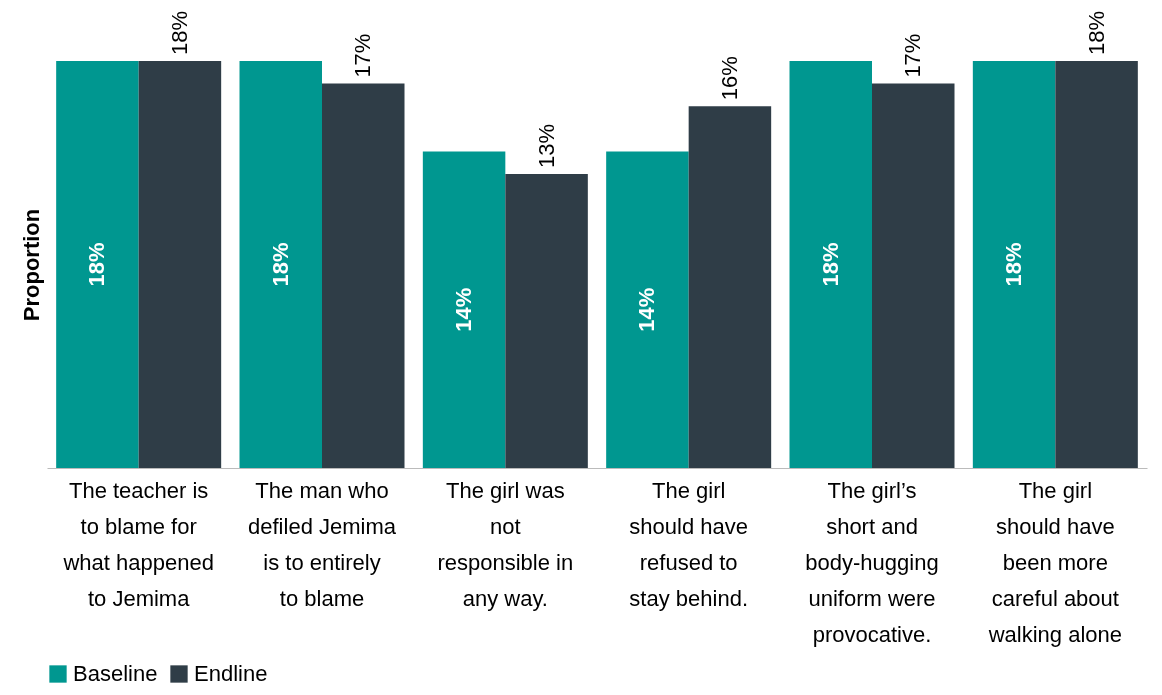  I want to click on y-axis-title: Proportion, so click(31, 265).